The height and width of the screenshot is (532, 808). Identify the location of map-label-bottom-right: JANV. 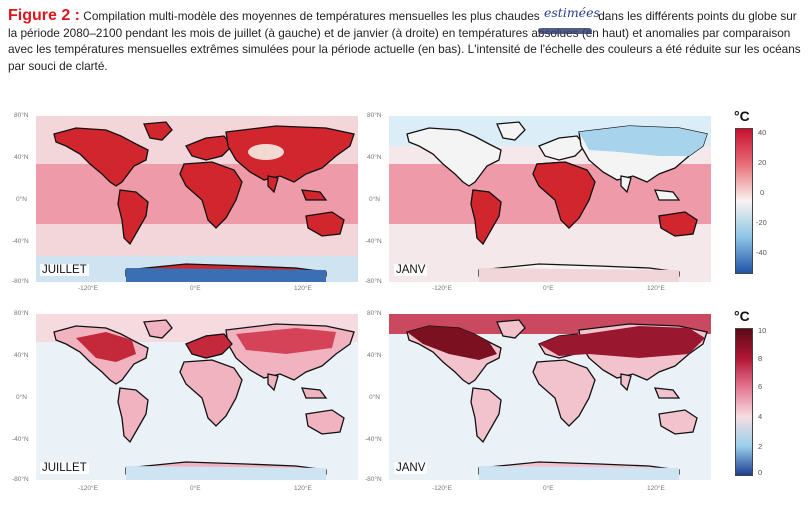
(411, 468).